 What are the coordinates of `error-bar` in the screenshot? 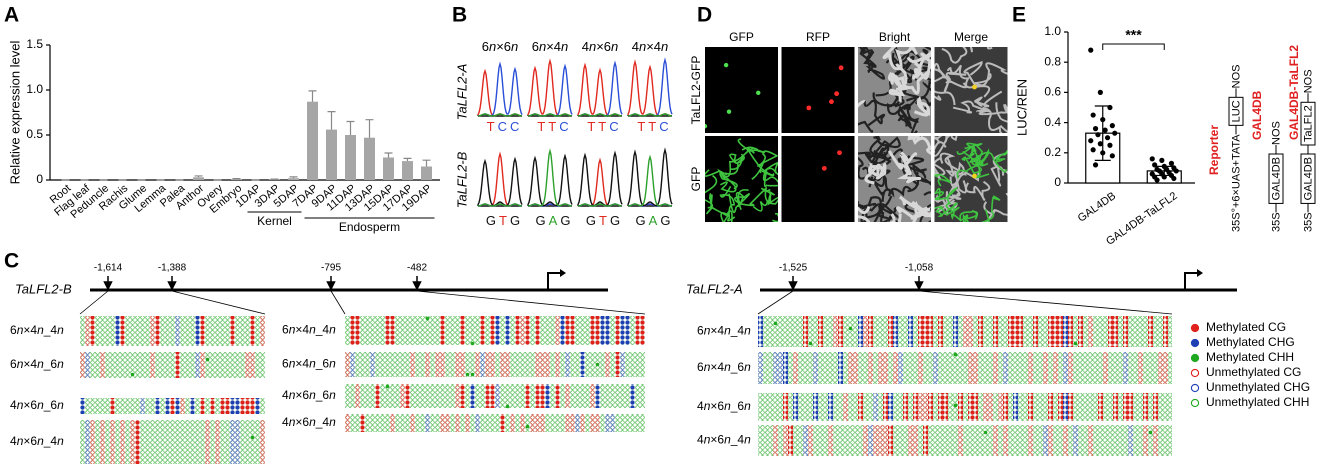 It's located at (331, 120).